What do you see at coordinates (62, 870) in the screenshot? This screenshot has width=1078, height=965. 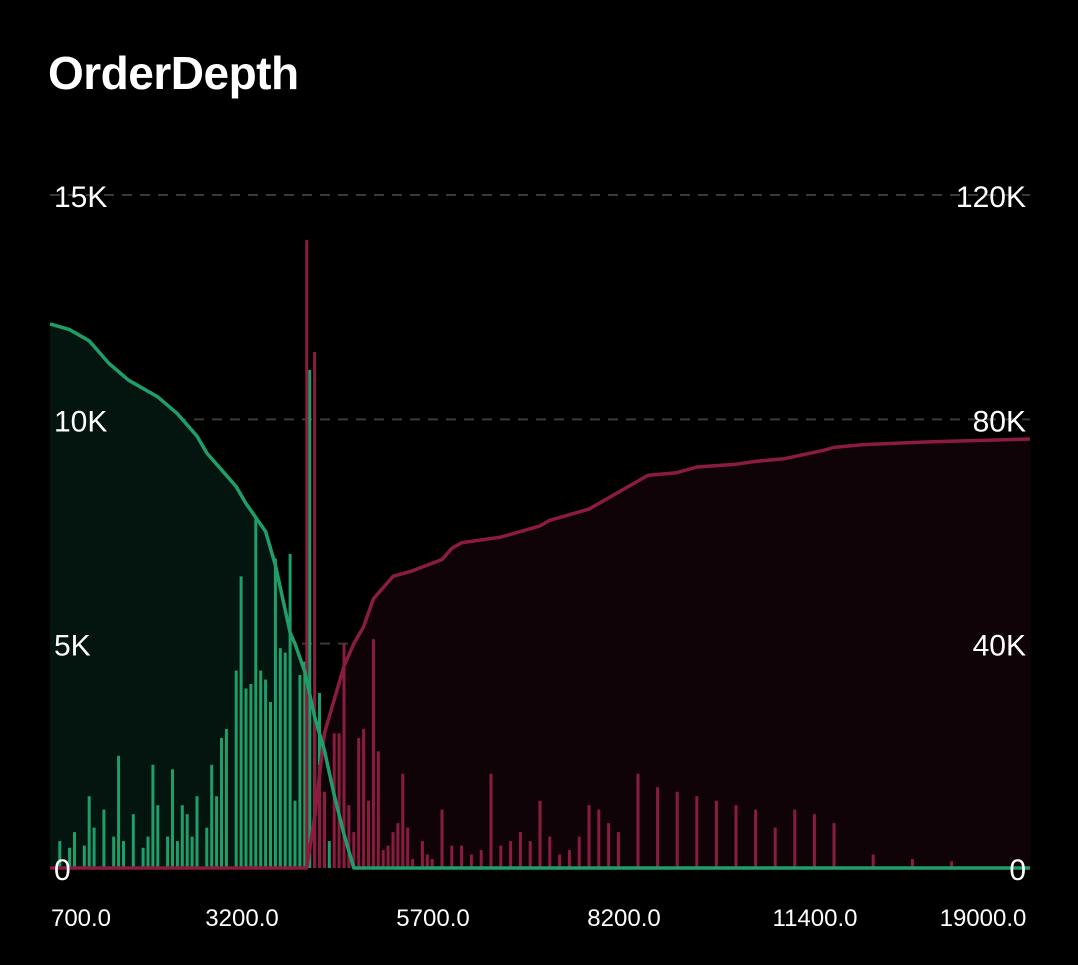 I see `left-axis-tick-label: 0` at bounding box center [62, 870].